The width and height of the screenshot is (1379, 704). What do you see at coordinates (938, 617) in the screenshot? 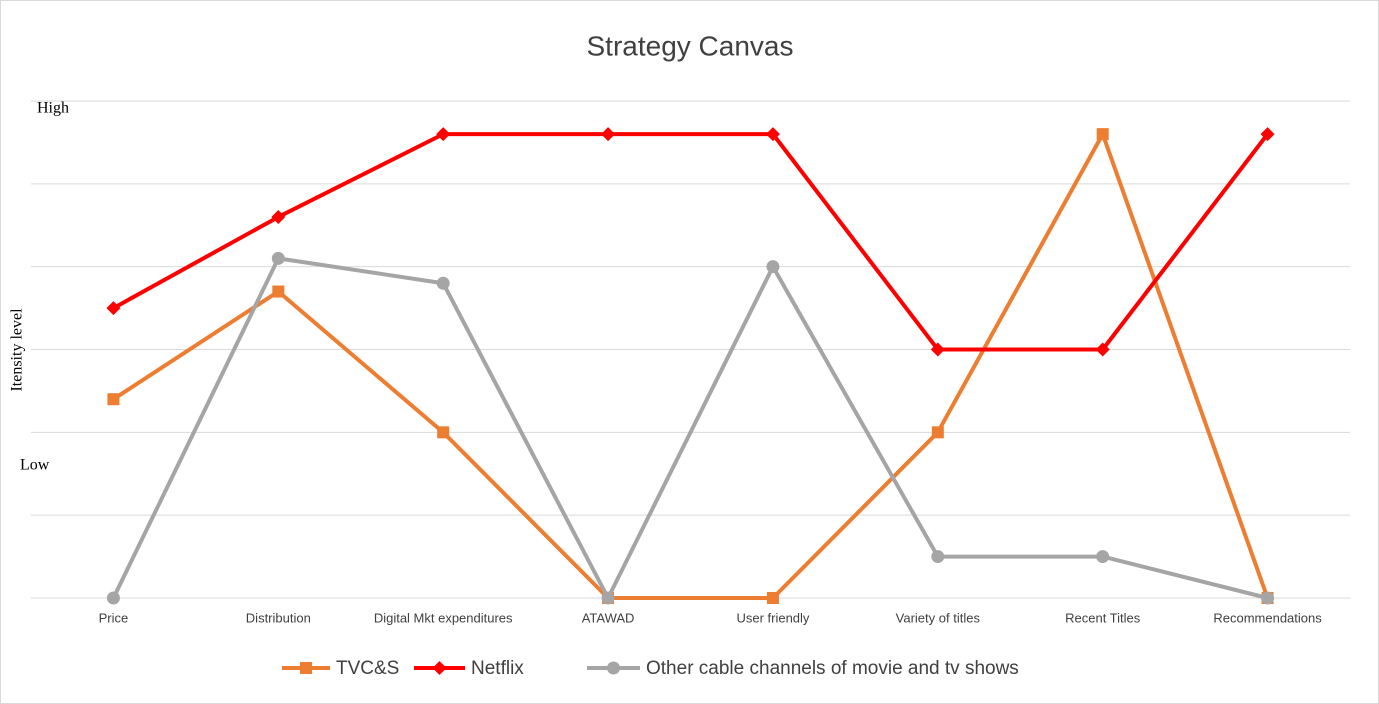
I see `x-tick-label: Variety of titles` at bounding box center [938, 617].